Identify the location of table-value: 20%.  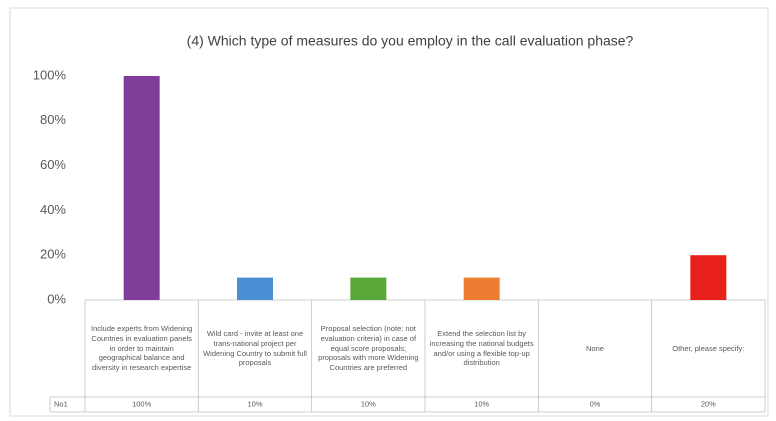
(708, 403).